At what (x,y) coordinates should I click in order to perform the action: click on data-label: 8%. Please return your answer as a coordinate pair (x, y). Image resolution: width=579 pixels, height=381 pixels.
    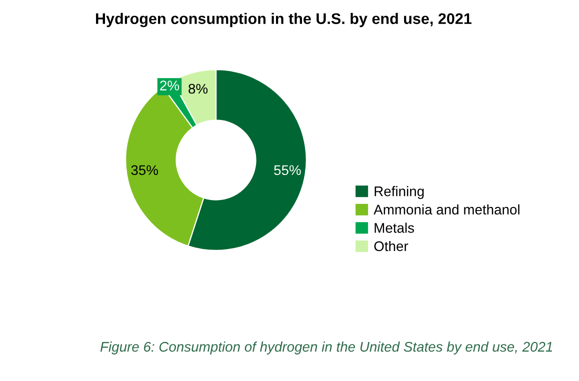
    Looking at the image, I should click on (198, 89).